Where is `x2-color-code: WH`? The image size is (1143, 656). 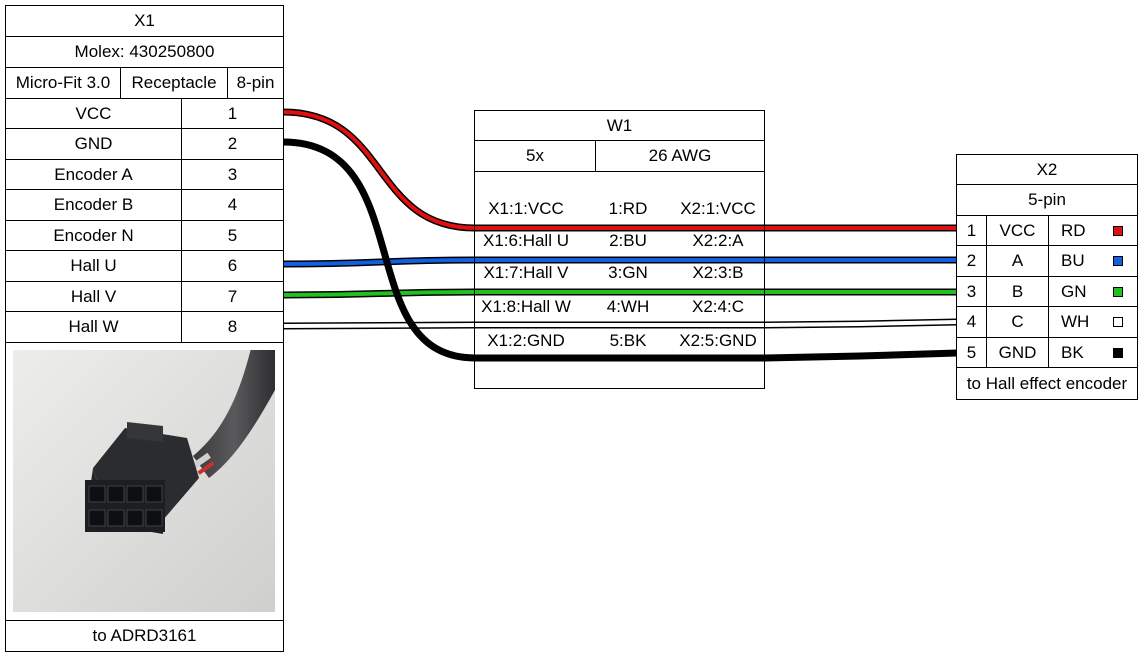
x2-color-code: WH is located at coordinates (1075, 321).